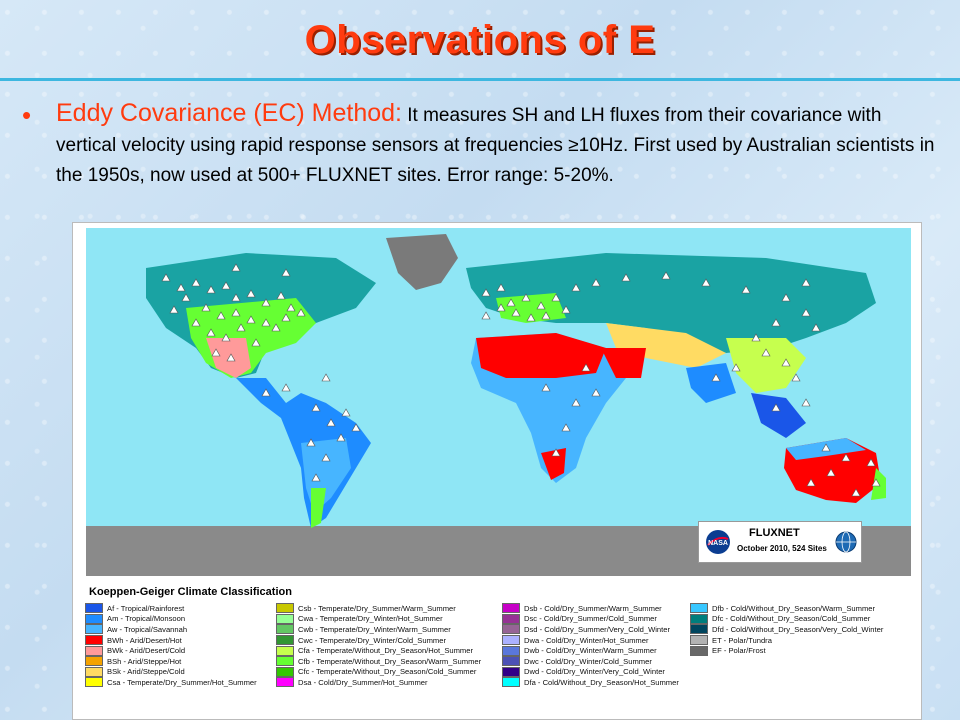 The height and width of the screenshot is (720, 960). Describe the element at coordinates (378, 629) in the screenshot. I see `legend-item: Cwb - Temperate/Dry_Winter/Warm_Summer` at that location.